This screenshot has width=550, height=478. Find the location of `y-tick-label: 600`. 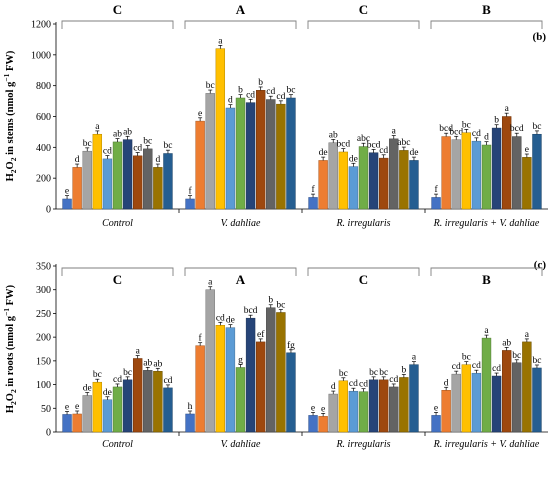

y-tick-label: 600 is located at coordinates (43, 117).